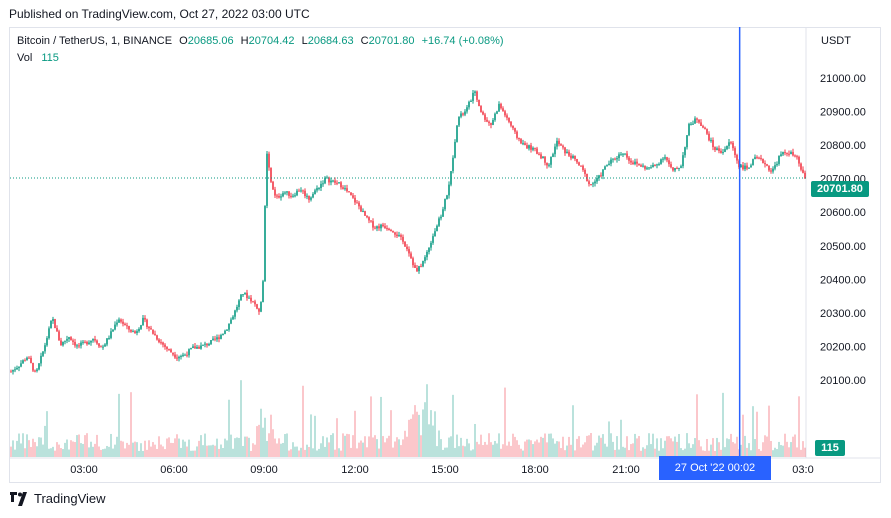 This screenshot has width=891, height=518. I want to click on y-tick-label: 20800.00, so click(843, 146).